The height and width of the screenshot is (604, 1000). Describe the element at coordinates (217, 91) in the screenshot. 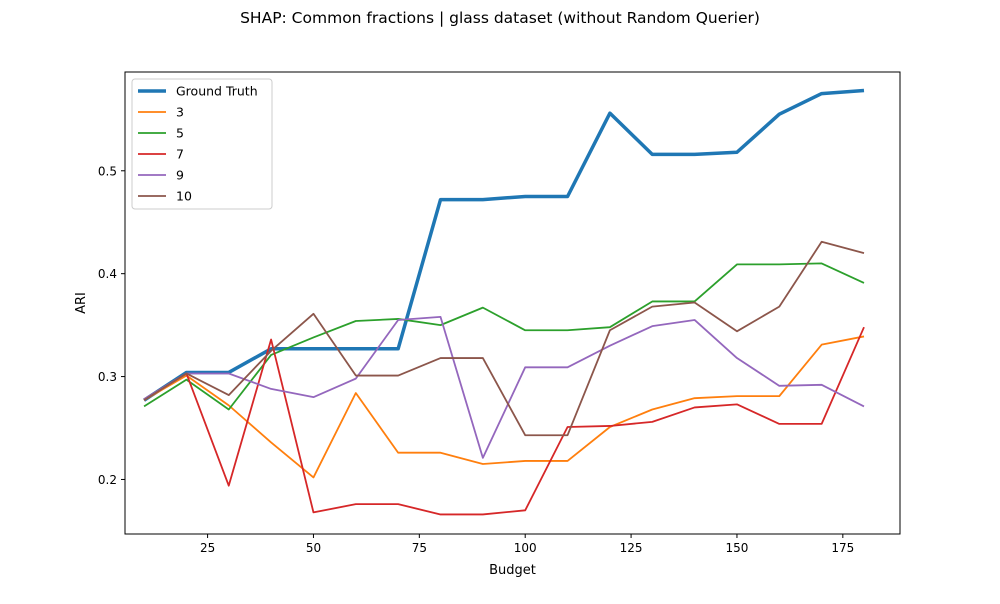

I see `legend-label: Ground Truth` at that location.